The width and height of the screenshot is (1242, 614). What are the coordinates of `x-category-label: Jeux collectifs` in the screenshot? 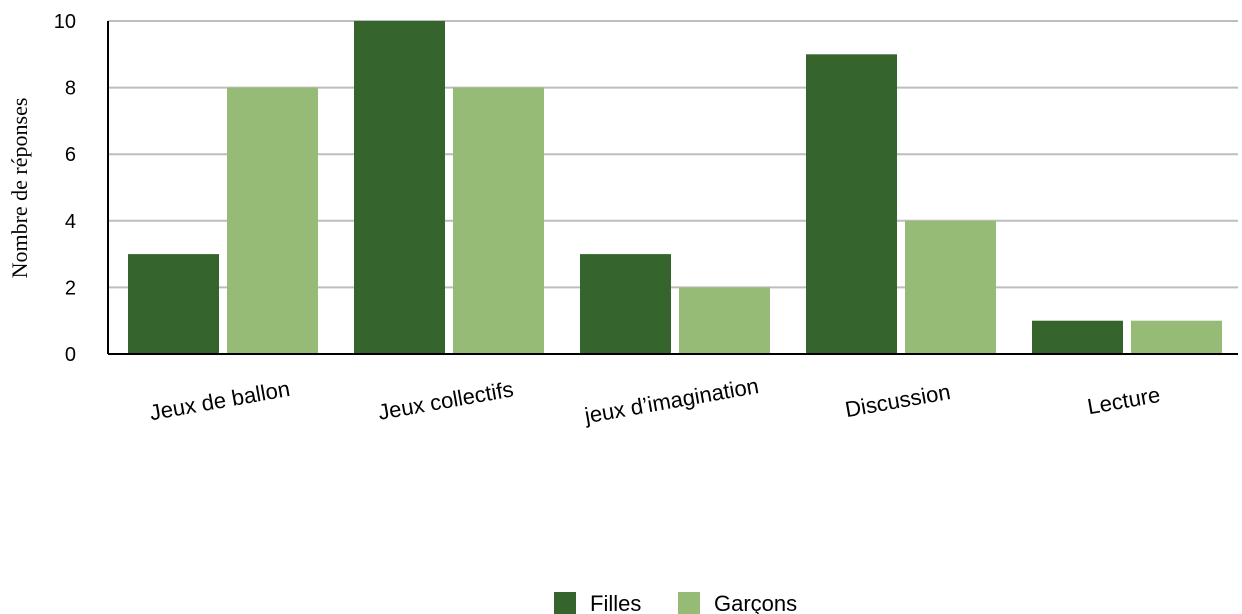 It's located at (445, 400).